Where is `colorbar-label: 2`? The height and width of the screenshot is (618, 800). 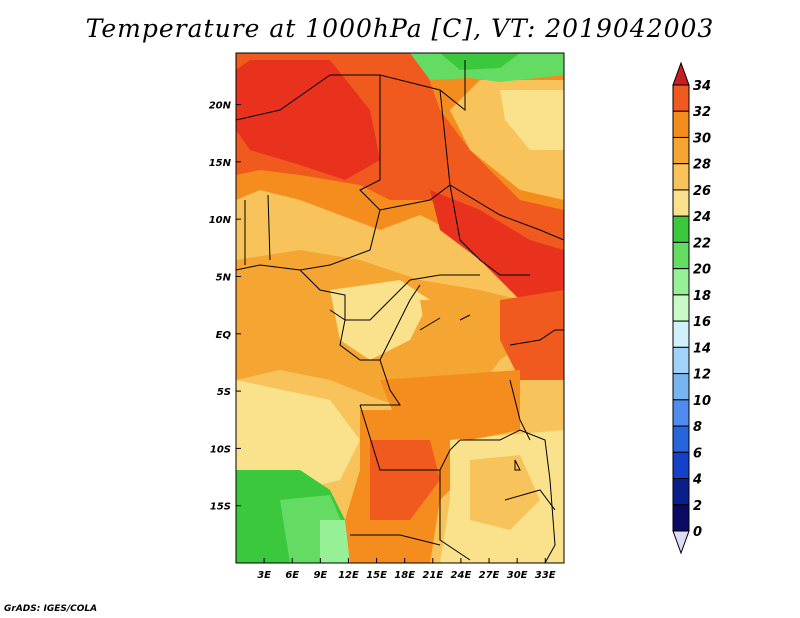 colorbar-label: 2 is located at coordinates (697, 506).